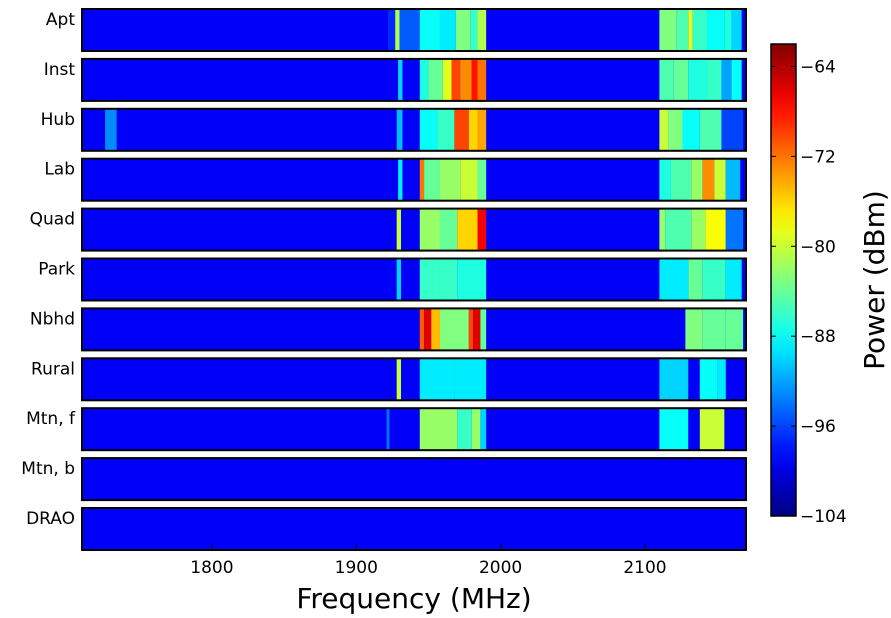 The width and height of the screenshot is (891, 618). I want to click on colorbar-tick-label: −88, so click(818, 337).